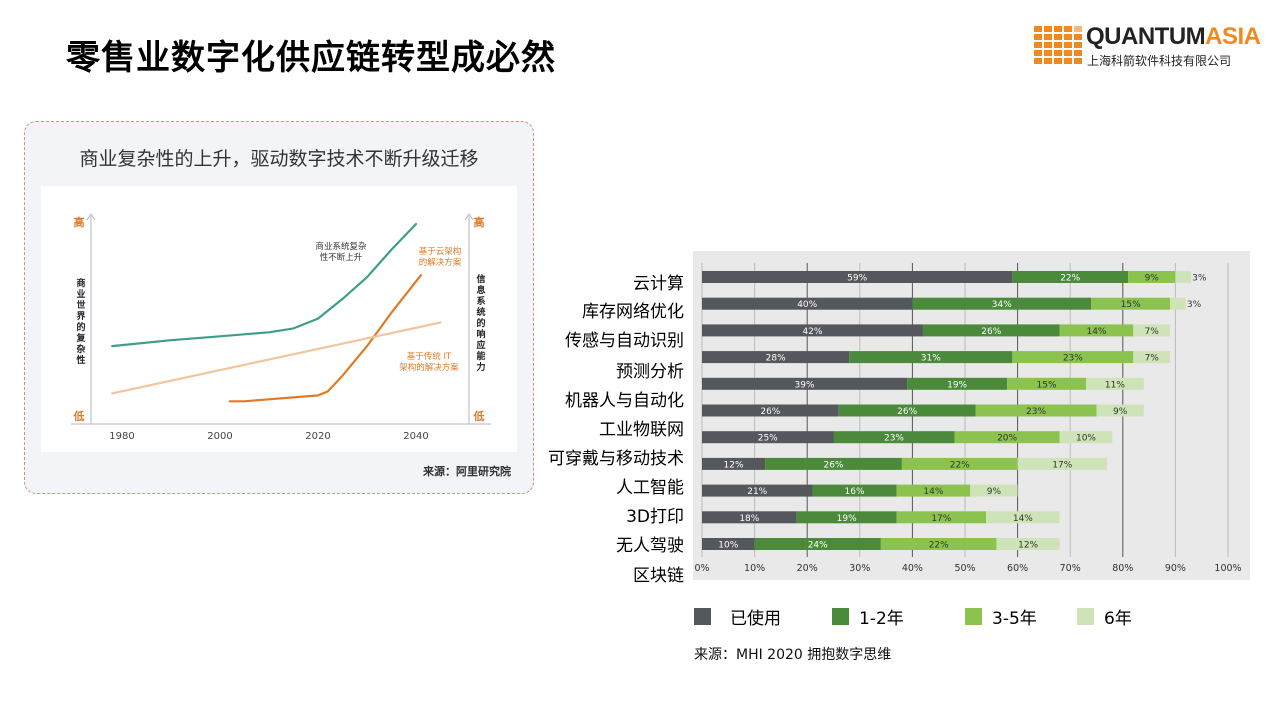  I want to click on logo-grid-icon, so click(1058, 46).